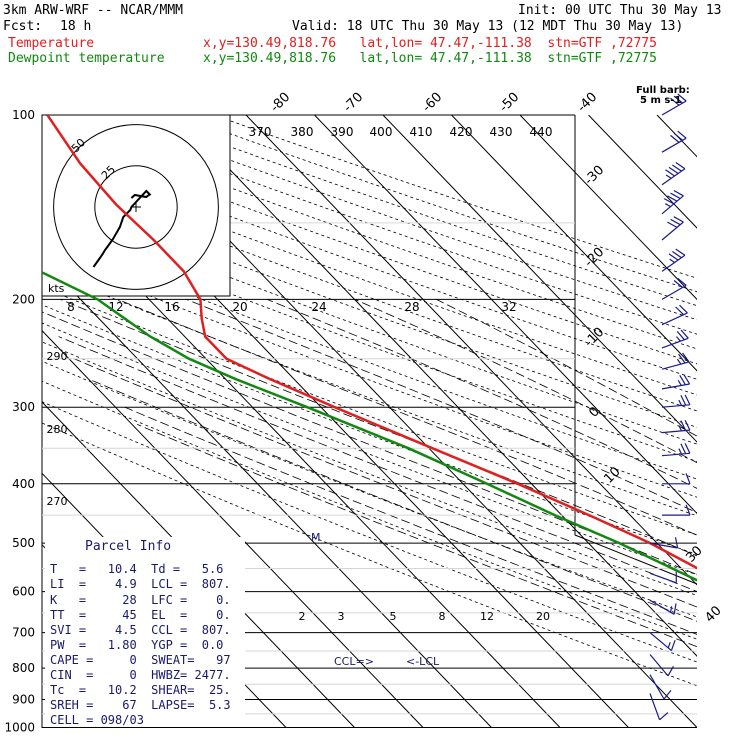  I want to click on pressure-label: 1000, so click(19, 728).